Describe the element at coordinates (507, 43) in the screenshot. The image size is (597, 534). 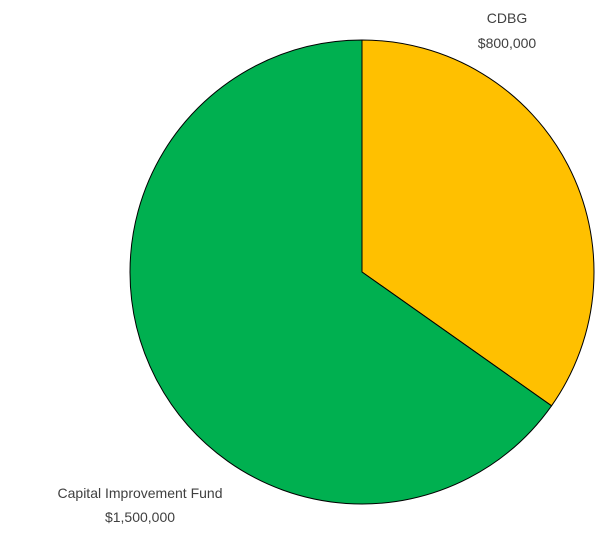
I see `slice-value-cdbg: $800,000` at that location.